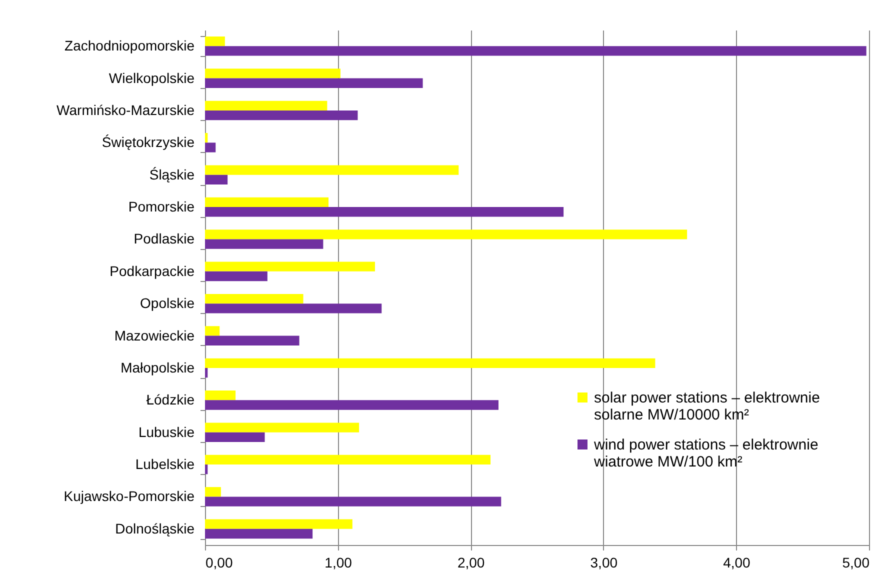  What do you see at coordinates (167, 303) in the screenshot?
I see `y-tick-label: Opolskie` at bounding box center [167, 303].